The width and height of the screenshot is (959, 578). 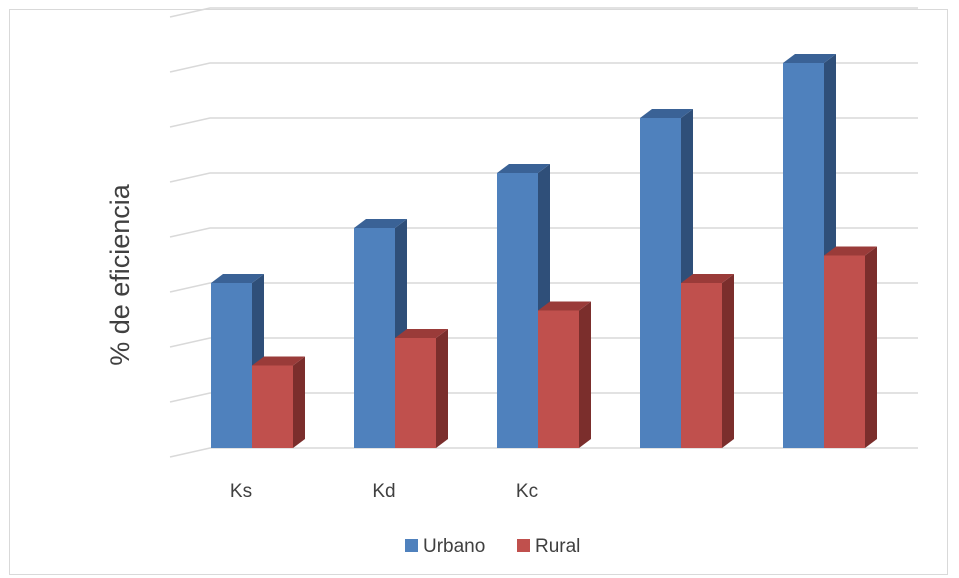 I want to click on legend-item-rural: Rural, so click(x=548, y=546).